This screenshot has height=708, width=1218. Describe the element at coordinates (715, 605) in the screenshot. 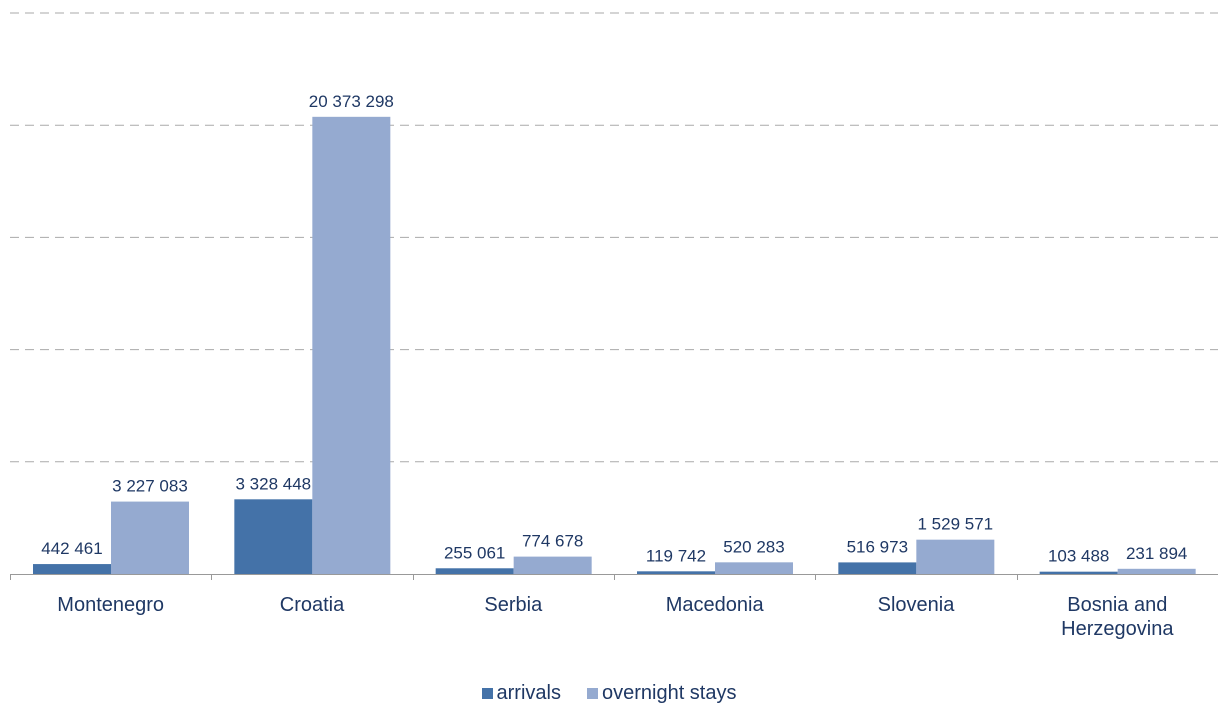

I see `x-tick-label: Macedonia` at that location.